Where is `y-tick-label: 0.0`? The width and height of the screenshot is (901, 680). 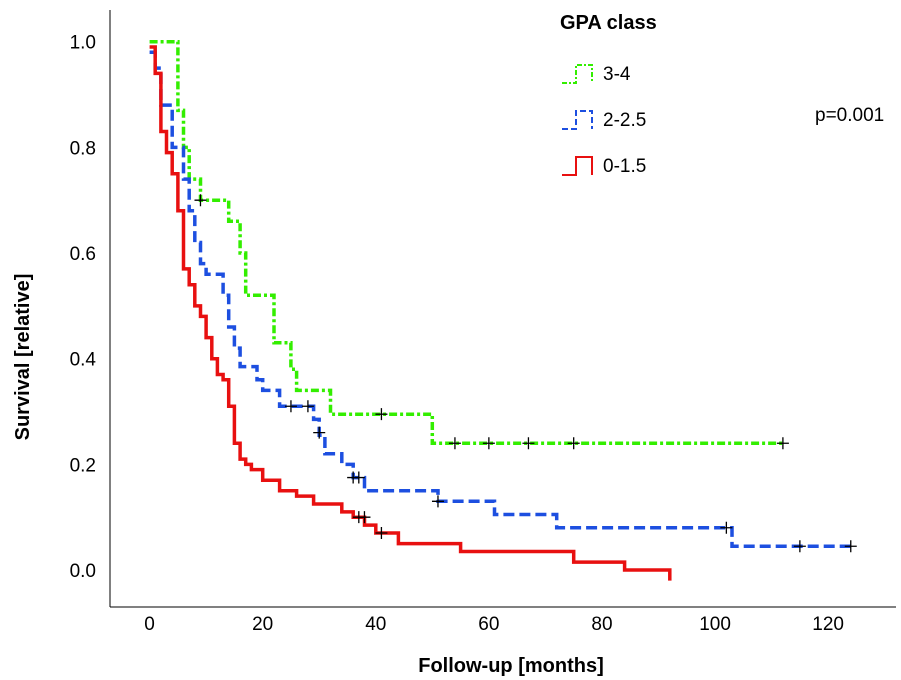
y-tick-label: 0.0 is located at coordinates (83, 571).